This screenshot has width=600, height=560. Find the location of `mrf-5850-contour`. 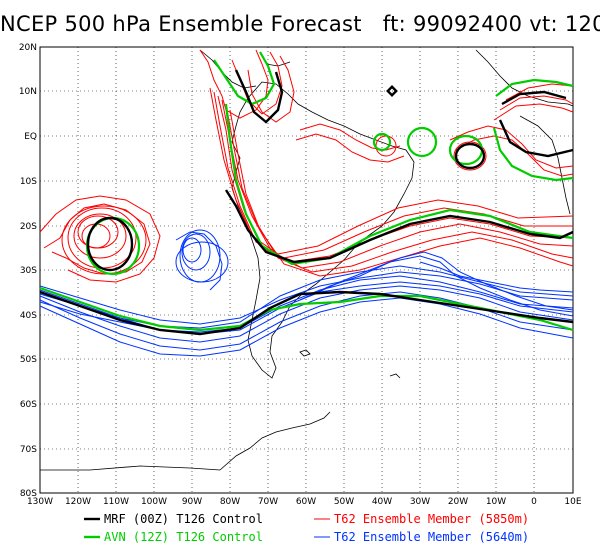

mrf-5850-contour is located at coordinates (399, 226).